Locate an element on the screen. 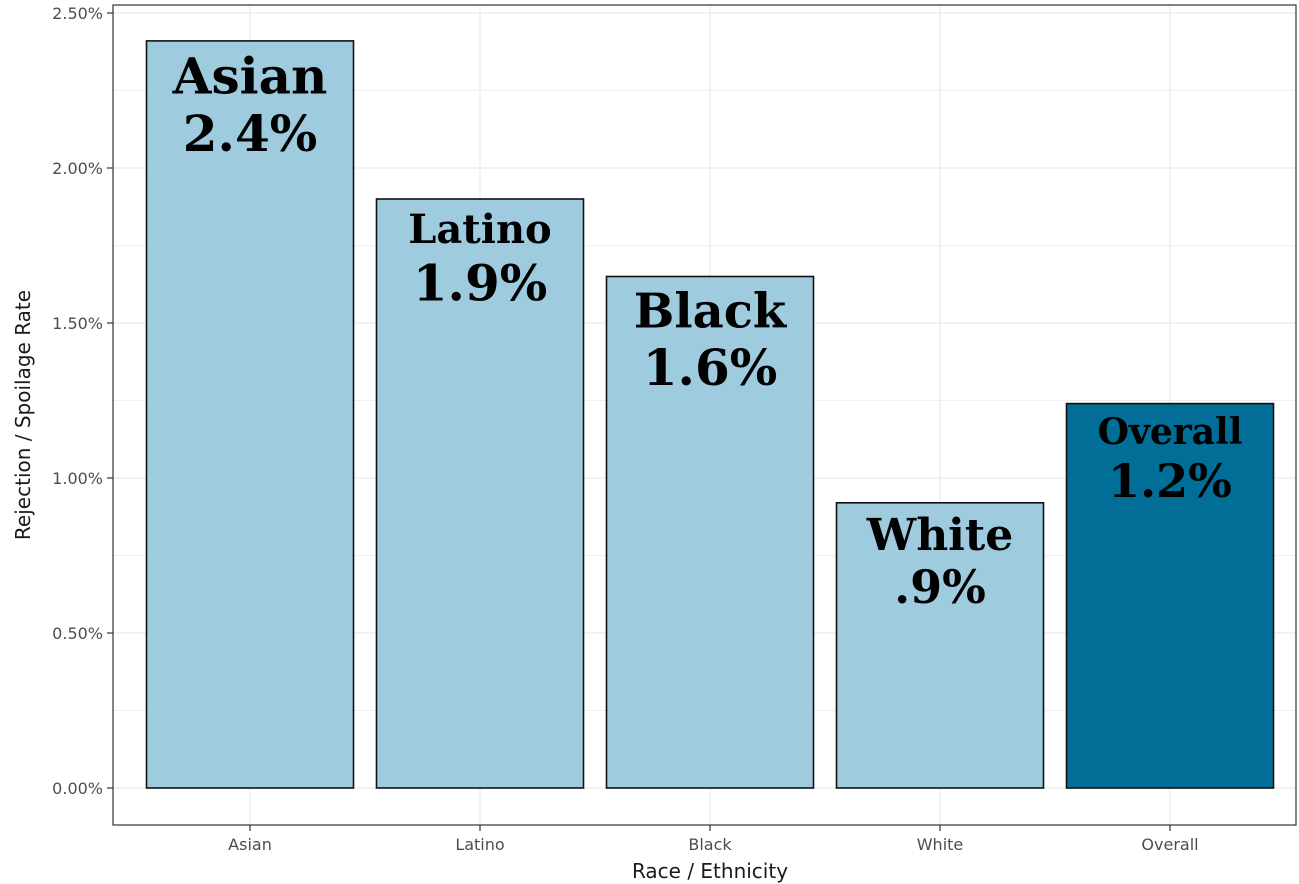 The image size is (1299, 884). x-axis-title: Race / Ethnicity is located at coordinates (710, 871).